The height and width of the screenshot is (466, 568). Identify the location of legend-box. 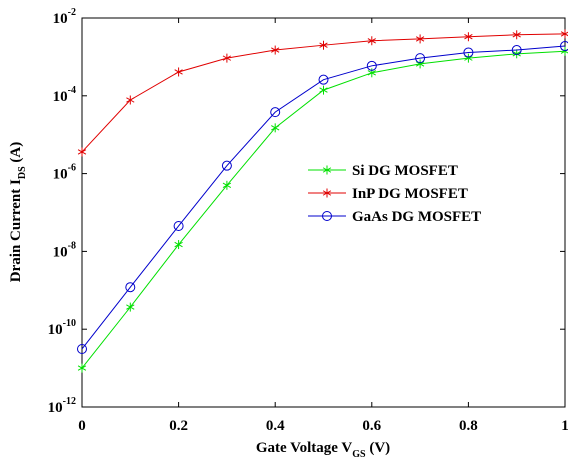
(413, 194).